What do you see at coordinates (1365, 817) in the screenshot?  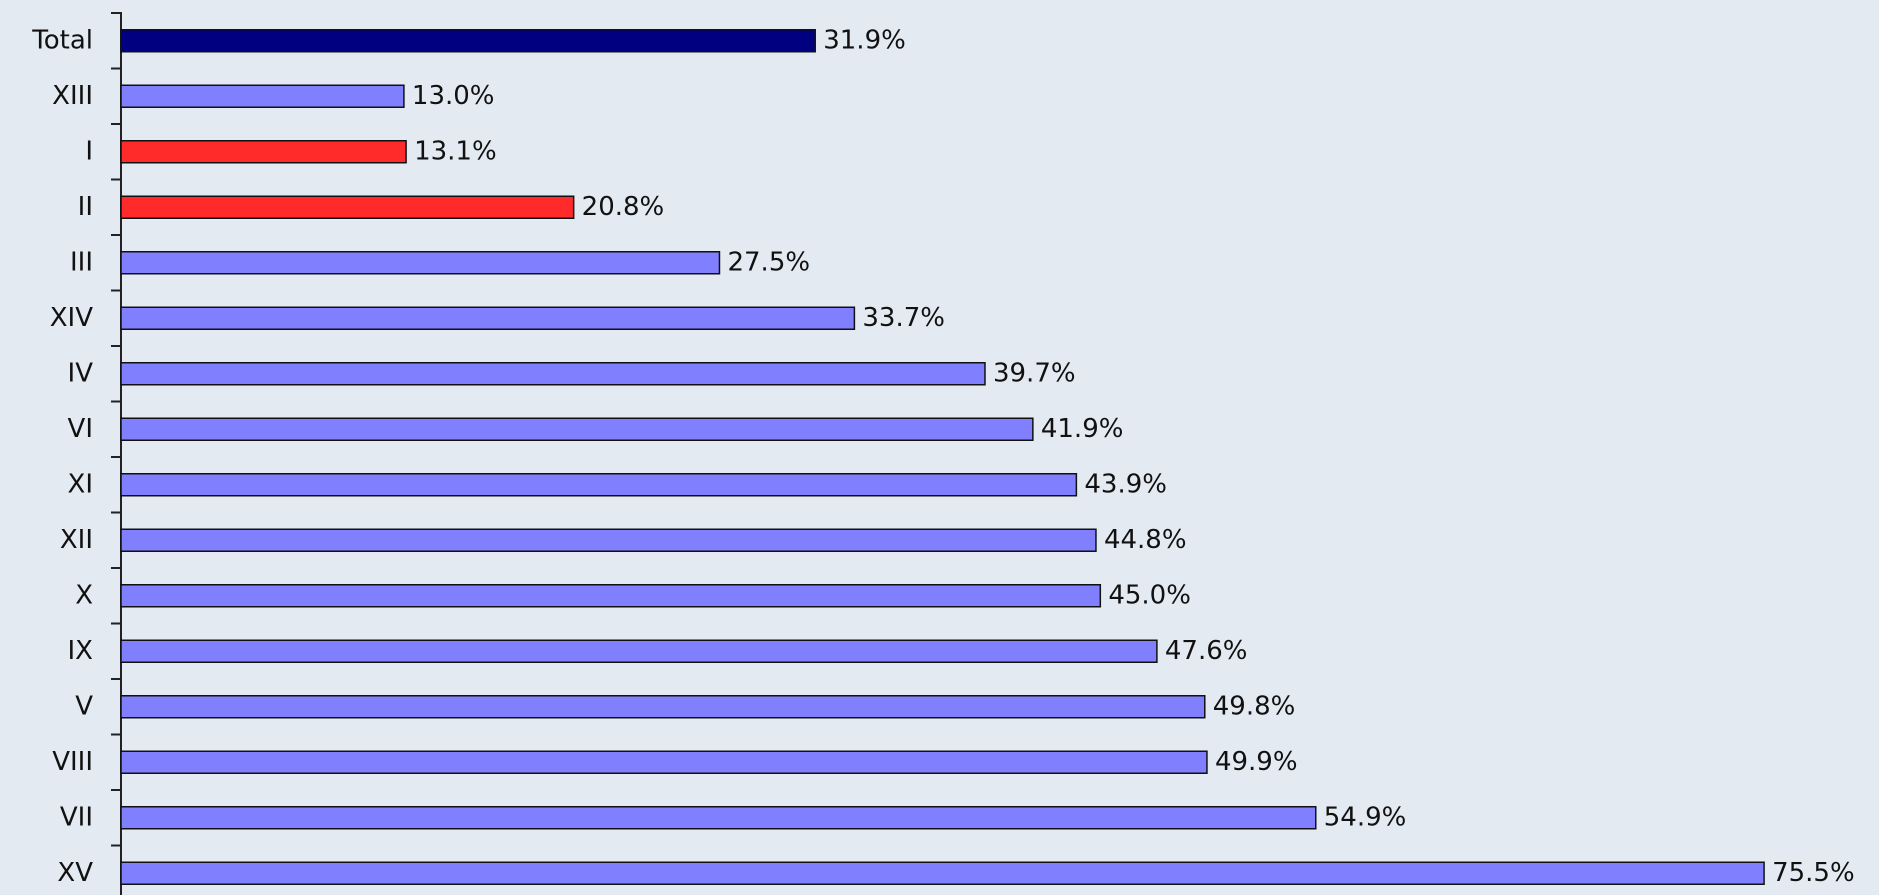 I see `data-label: 54.9%` at bounding box center [1365, 817].